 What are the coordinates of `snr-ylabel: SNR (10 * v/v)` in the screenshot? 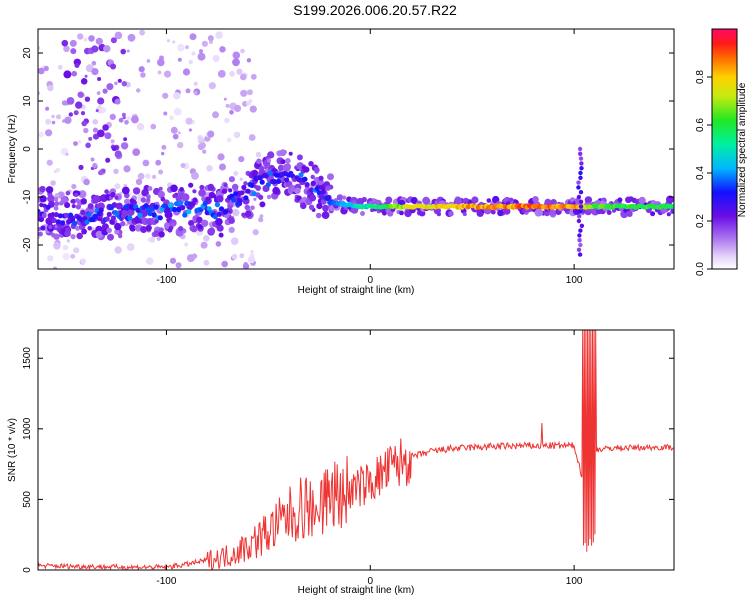 It's located at (12, 450).